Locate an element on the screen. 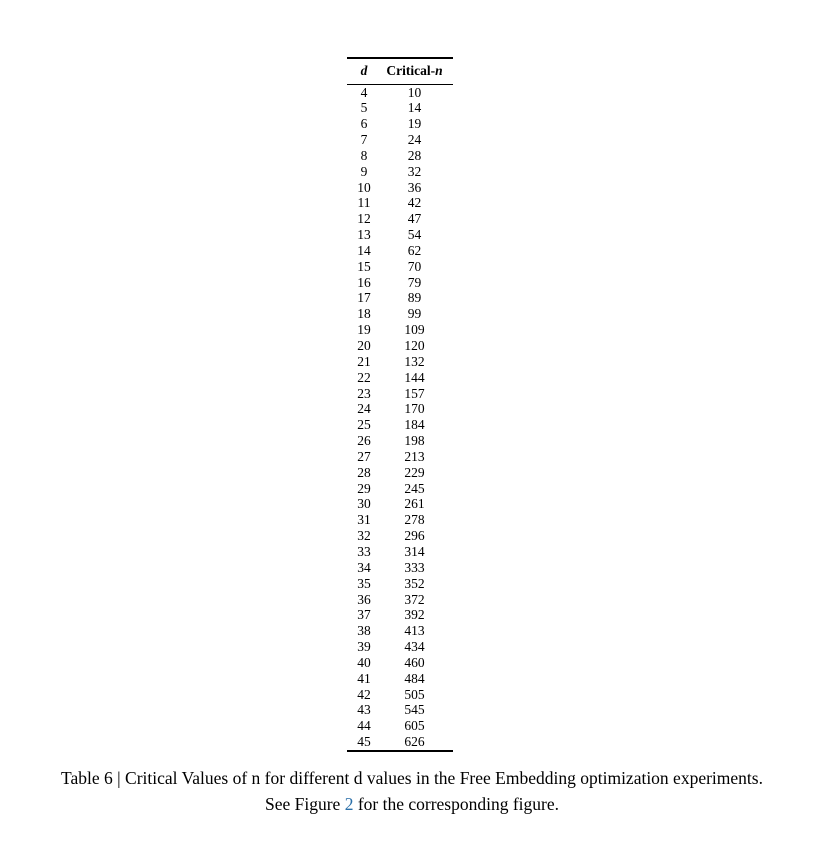 The width and height of the screenshot is (824, 854). cell-critical-n-value: 372 is located at coordinates (414, 599).